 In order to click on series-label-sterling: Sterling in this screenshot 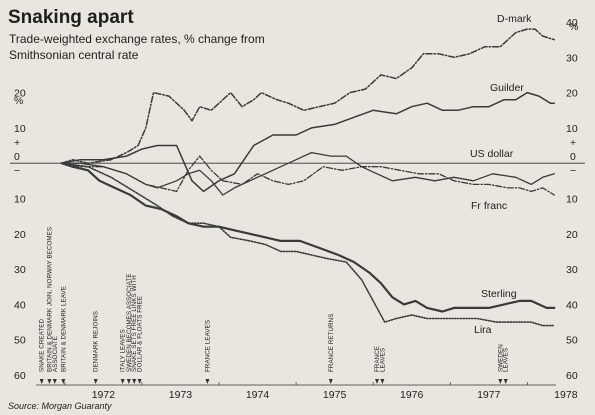, I will do `click(499, 294)`.